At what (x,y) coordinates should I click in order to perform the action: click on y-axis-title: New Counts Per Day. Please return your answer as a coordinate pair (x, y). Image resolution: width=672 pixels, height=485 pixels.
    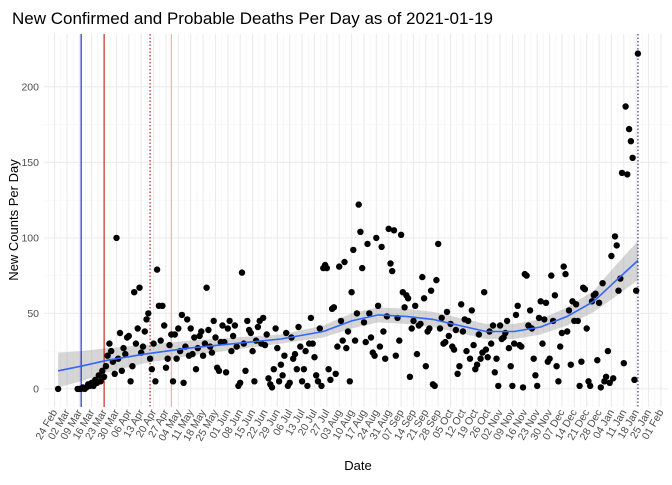
    Looking at the image, I should click on (13, 220).